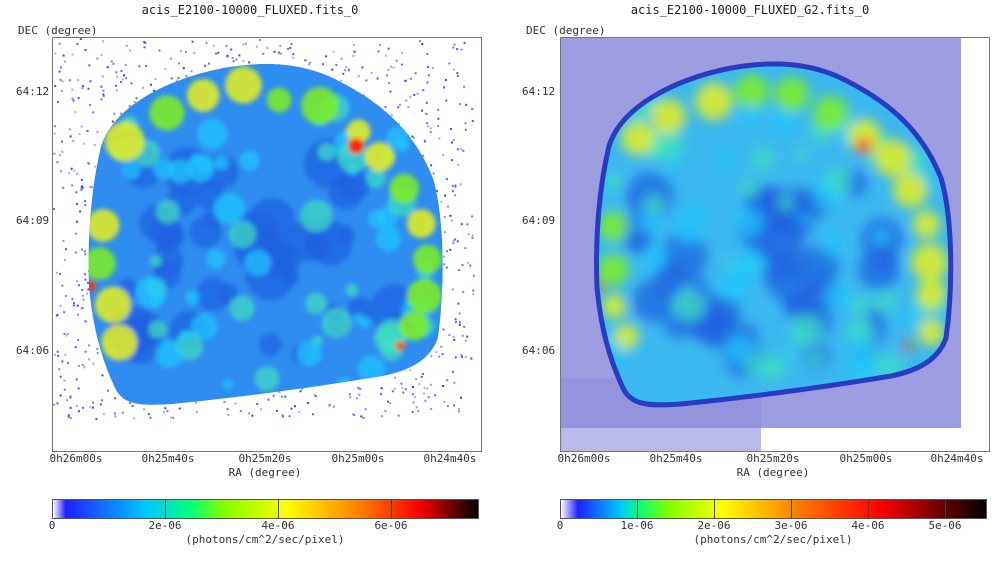 The width and height of the screenshot is (1000, 570). What do you see at coordinates (539, 220) in the screenshot?
I see `right-ytick-2: 64:09` at bounding box center [539, 220].